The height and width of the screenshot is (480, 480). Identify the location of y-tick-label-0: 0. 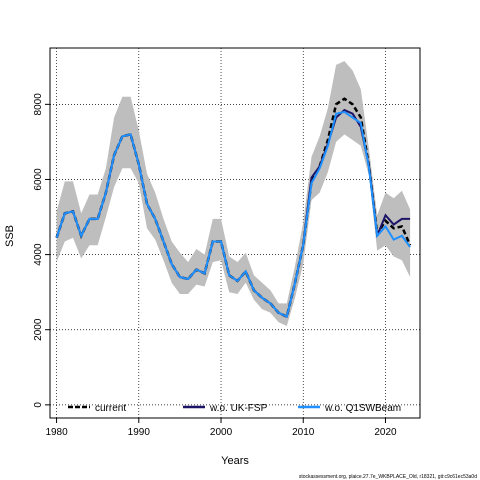
(38, 405).